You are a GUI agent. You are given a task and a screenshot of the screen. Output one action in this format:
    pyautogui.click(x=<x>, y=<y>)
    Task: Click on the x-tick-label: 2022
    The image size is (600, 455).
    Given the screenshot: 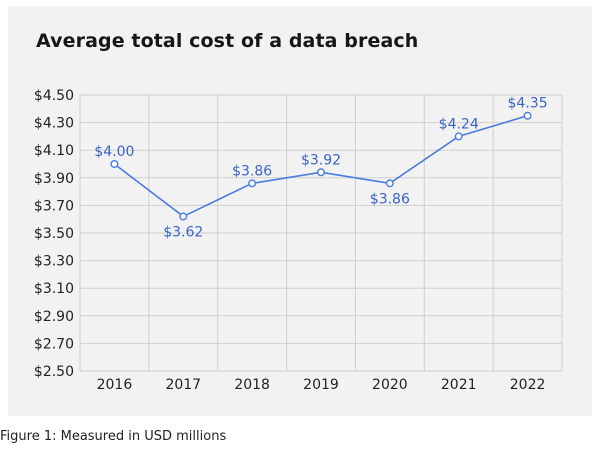 What is the action you would take?
    pyautogui.click(x=528, y=385)
    